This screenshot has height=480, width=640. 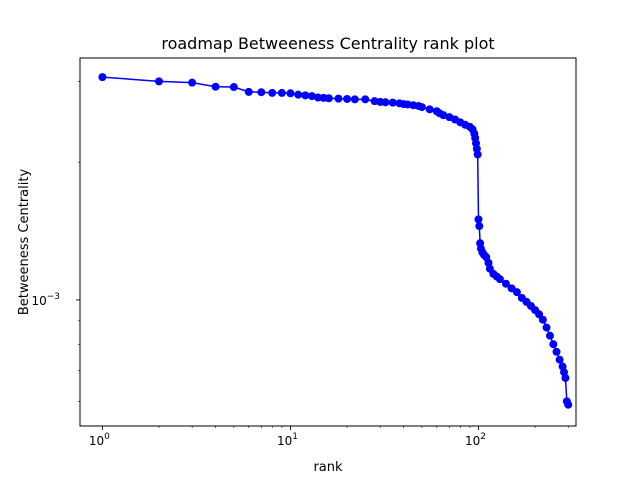 What do you see at coordinates (327, 43) in the screenshot?
I see `chart-title: roadmap Betweeness Centrality rank plot` at bounding box center [327, 43].